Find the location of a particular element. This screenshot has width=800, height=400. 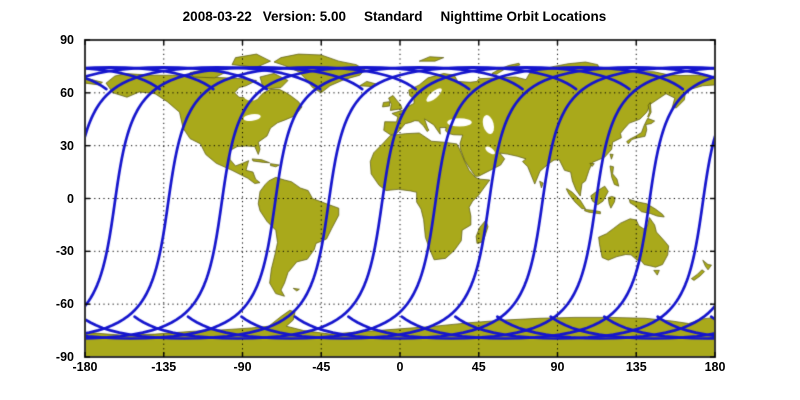

x-tick-label: 180 is located at coordinates (715, 367).